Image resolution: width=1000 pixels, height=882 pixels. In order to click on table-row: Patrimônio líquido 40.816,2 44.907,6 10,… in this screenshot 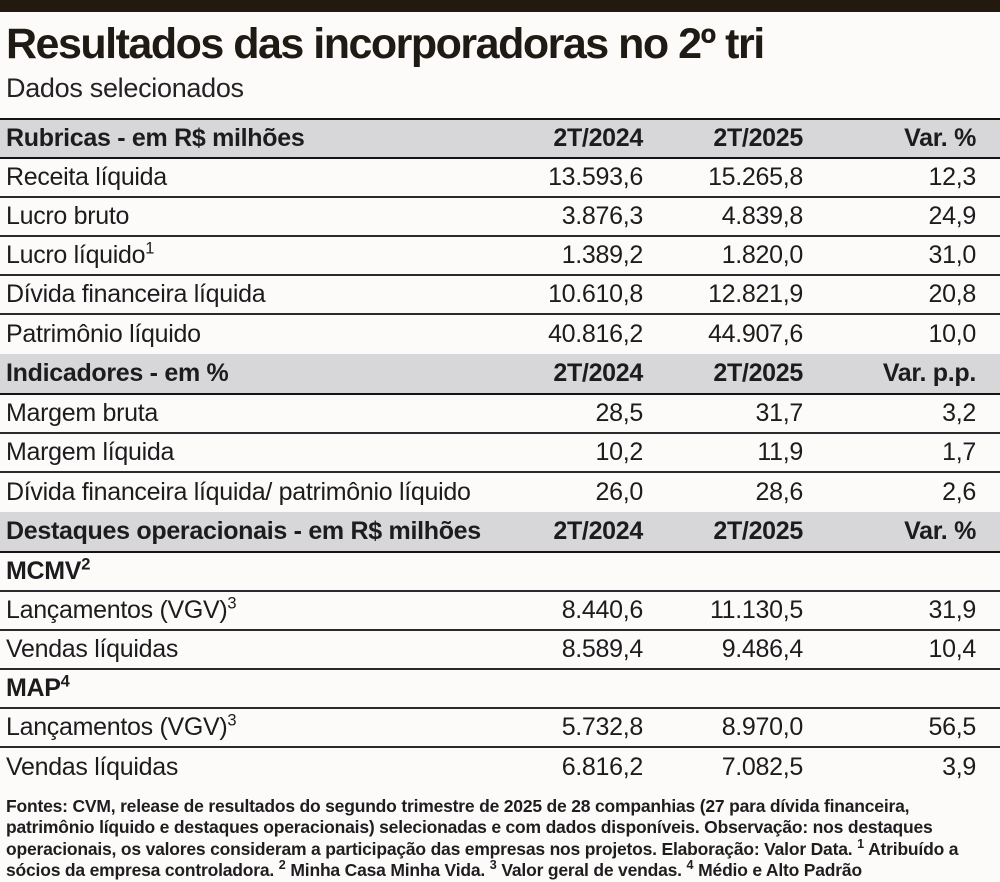, I will do `click(500, 334)`.